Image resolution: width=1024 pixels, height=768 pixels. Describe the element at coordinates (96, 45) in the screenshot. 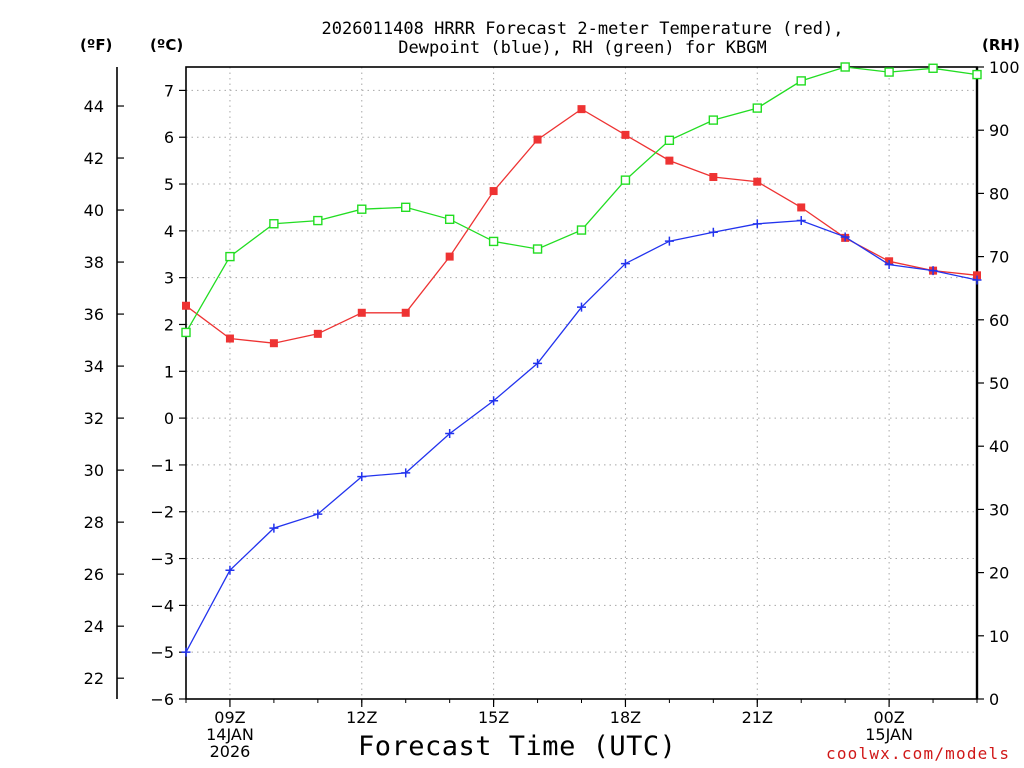

I see `fahrenheit-unit-label: (ºF)` at that location.